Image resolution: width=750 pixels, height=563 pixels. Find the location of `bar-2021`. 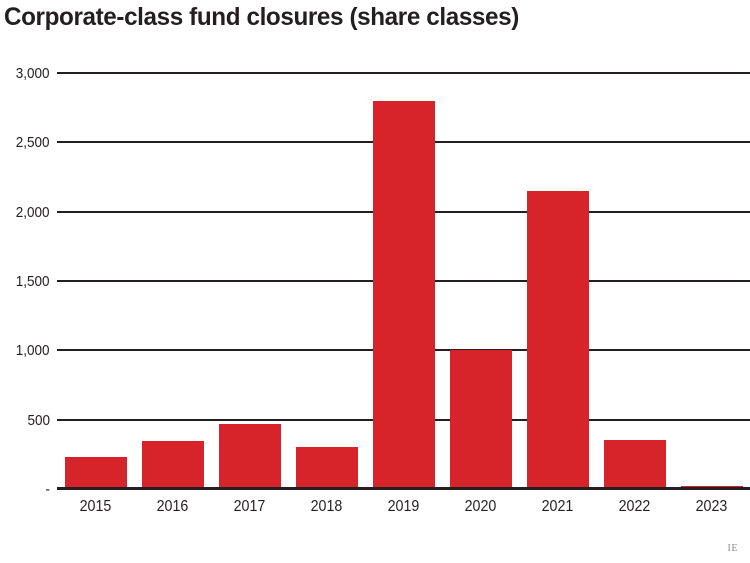

bar-2021 is located at coordinates (557, 339).